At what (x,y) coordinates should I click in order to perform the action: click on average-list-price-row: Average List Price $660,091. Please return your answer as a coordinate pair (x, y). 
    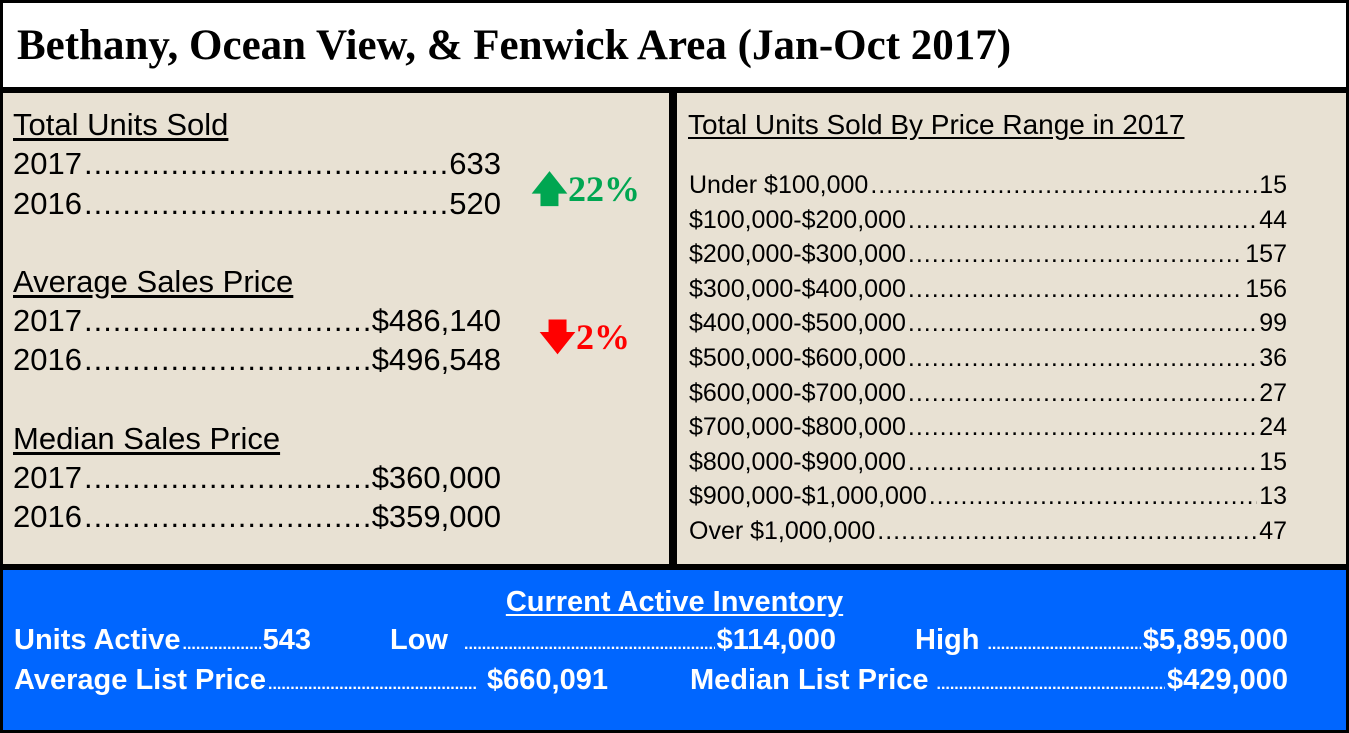
    Looking at the image, I should click on (311, 680).